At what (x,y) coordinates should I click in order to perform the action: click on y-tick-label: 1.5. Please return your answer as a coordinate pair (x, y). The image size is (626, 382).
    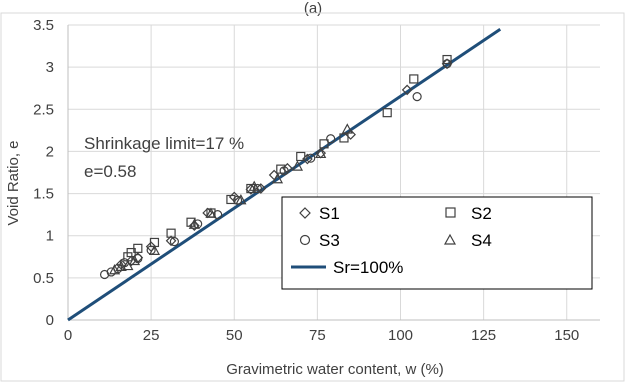
    Looking at the image, I should click on (43, 194).